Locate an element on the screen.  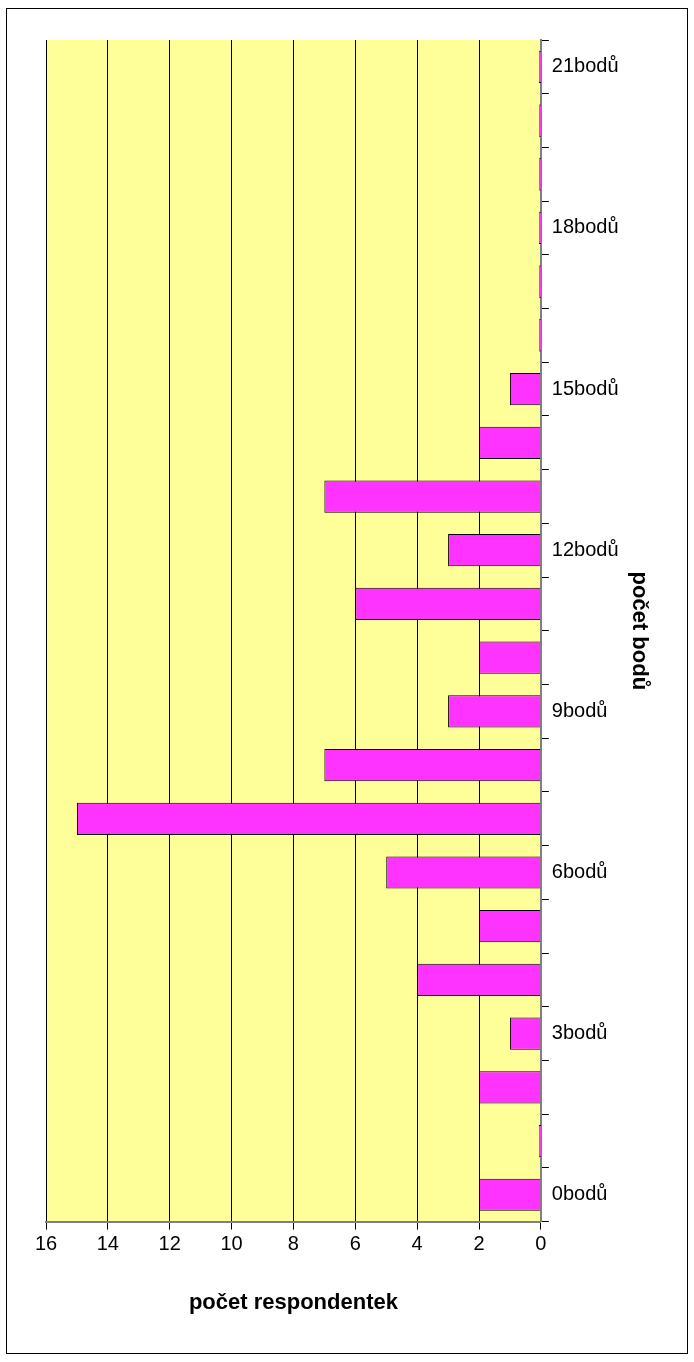
y-tick-label: 9bodů is located at coordinates (579, 709).